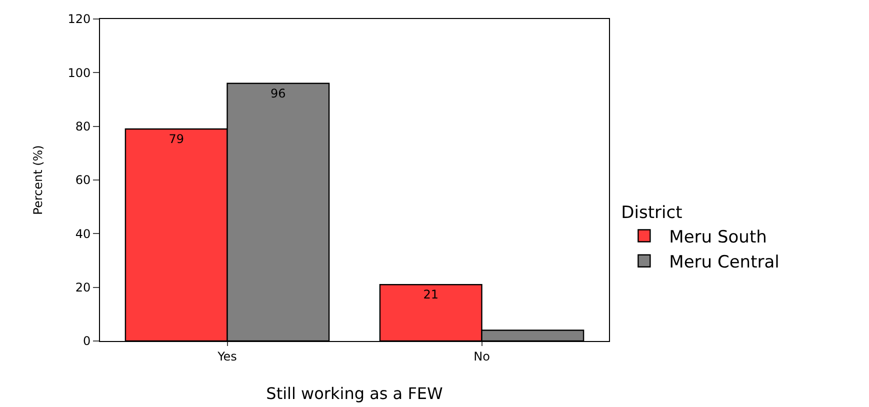 This screenshot has height=407, width=869. What do you see at coordinates (79, 19) in the screenshot?
I see `y-tick-label: 120` at bounding box center [79, 19].